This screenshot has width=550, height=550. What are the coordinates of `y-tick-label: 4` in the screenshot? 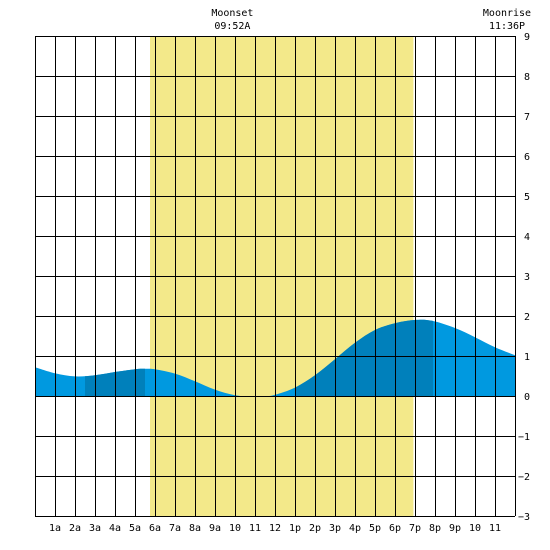 It's located at (527, 237).